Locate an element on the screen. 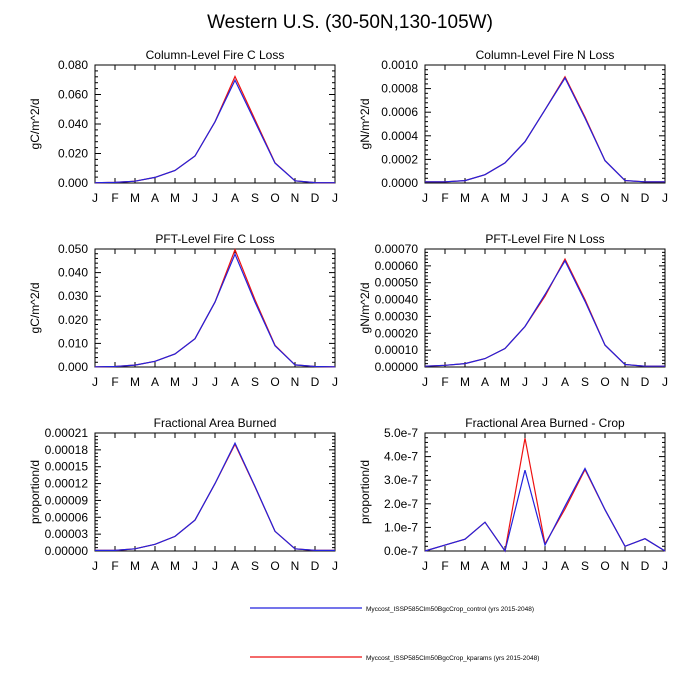 The width and height of the screenshot is (700, 700). y-tick-label: 0.00018 is located at coordinates (67, 450).